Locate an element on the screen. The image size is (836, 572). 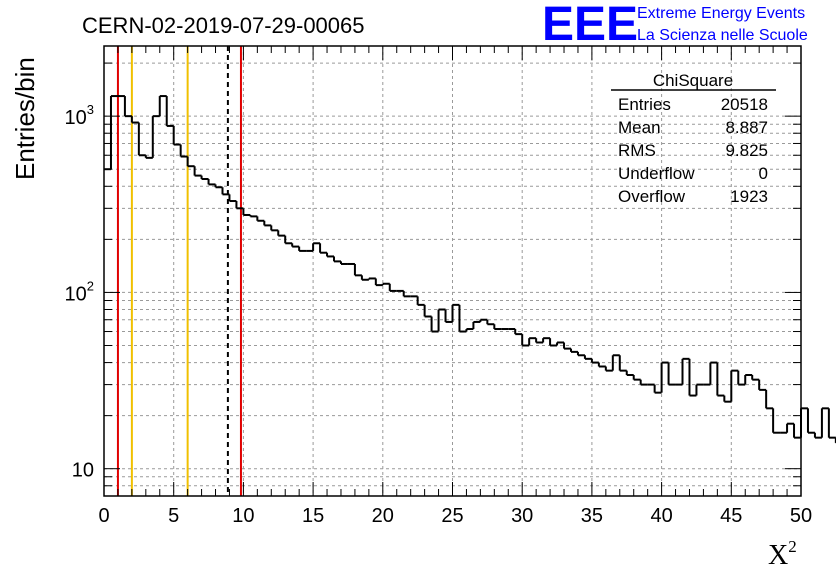
x-tick-label: 45 is located at coordinates (731, 516).